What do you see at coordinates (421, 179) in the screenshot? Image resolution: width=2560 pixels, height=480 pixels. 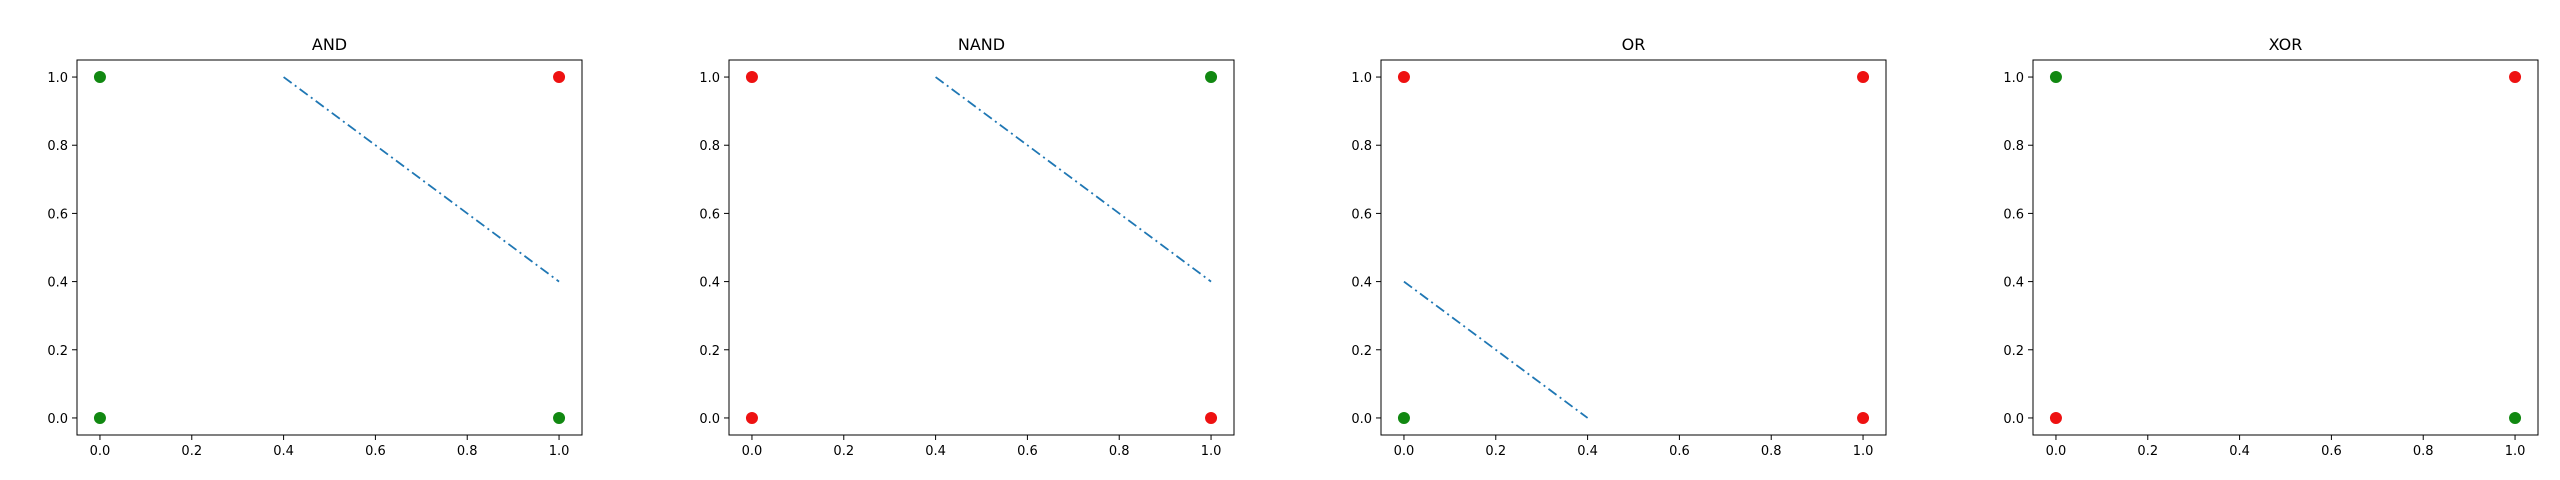 I see `chart-0-decision-boundary` at bounding box center [421, 179].